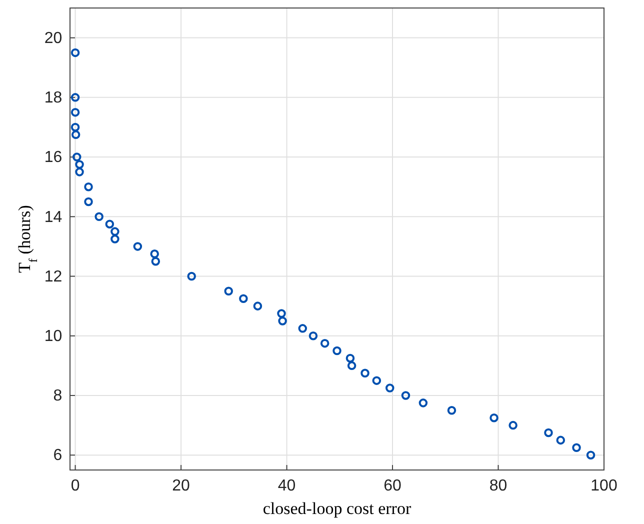 Image resolution: width=644 pixels, height=524 pixels. Describe the element at coordinates (57, 396) in the screenshot. I see `y-tick-label: 8` at that location.